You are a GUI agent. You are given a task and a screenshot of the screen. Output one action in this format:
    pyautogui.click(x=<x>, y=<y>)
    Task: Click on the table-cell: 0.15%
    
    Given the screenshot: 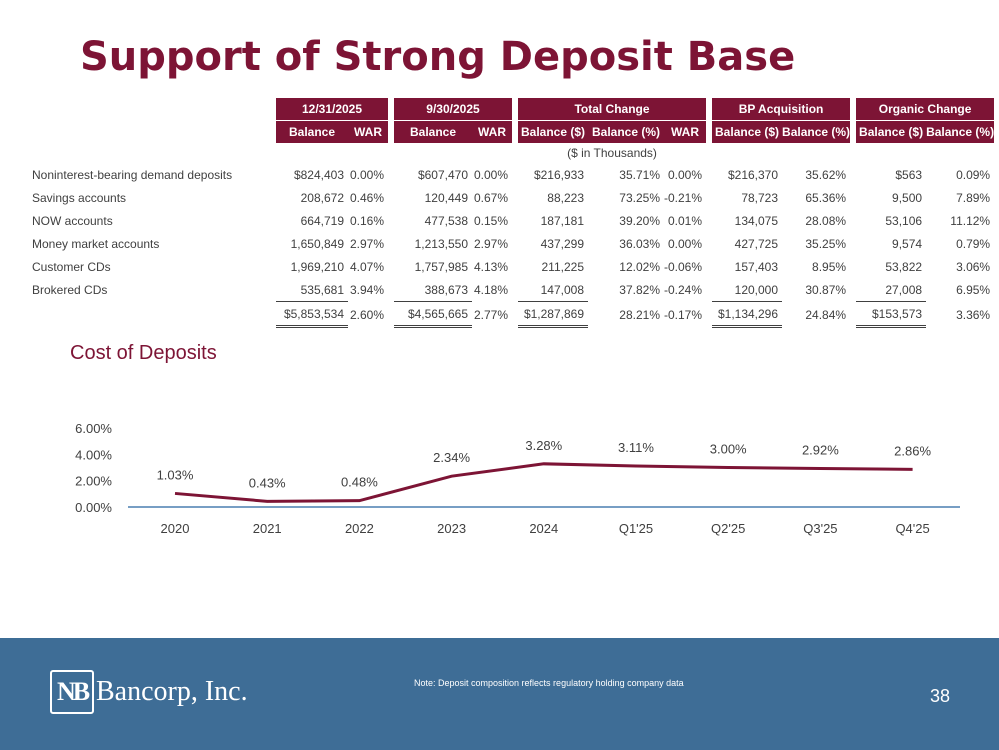 What is the action you would take?
    pyautogui.click(x=490, y=220)
    